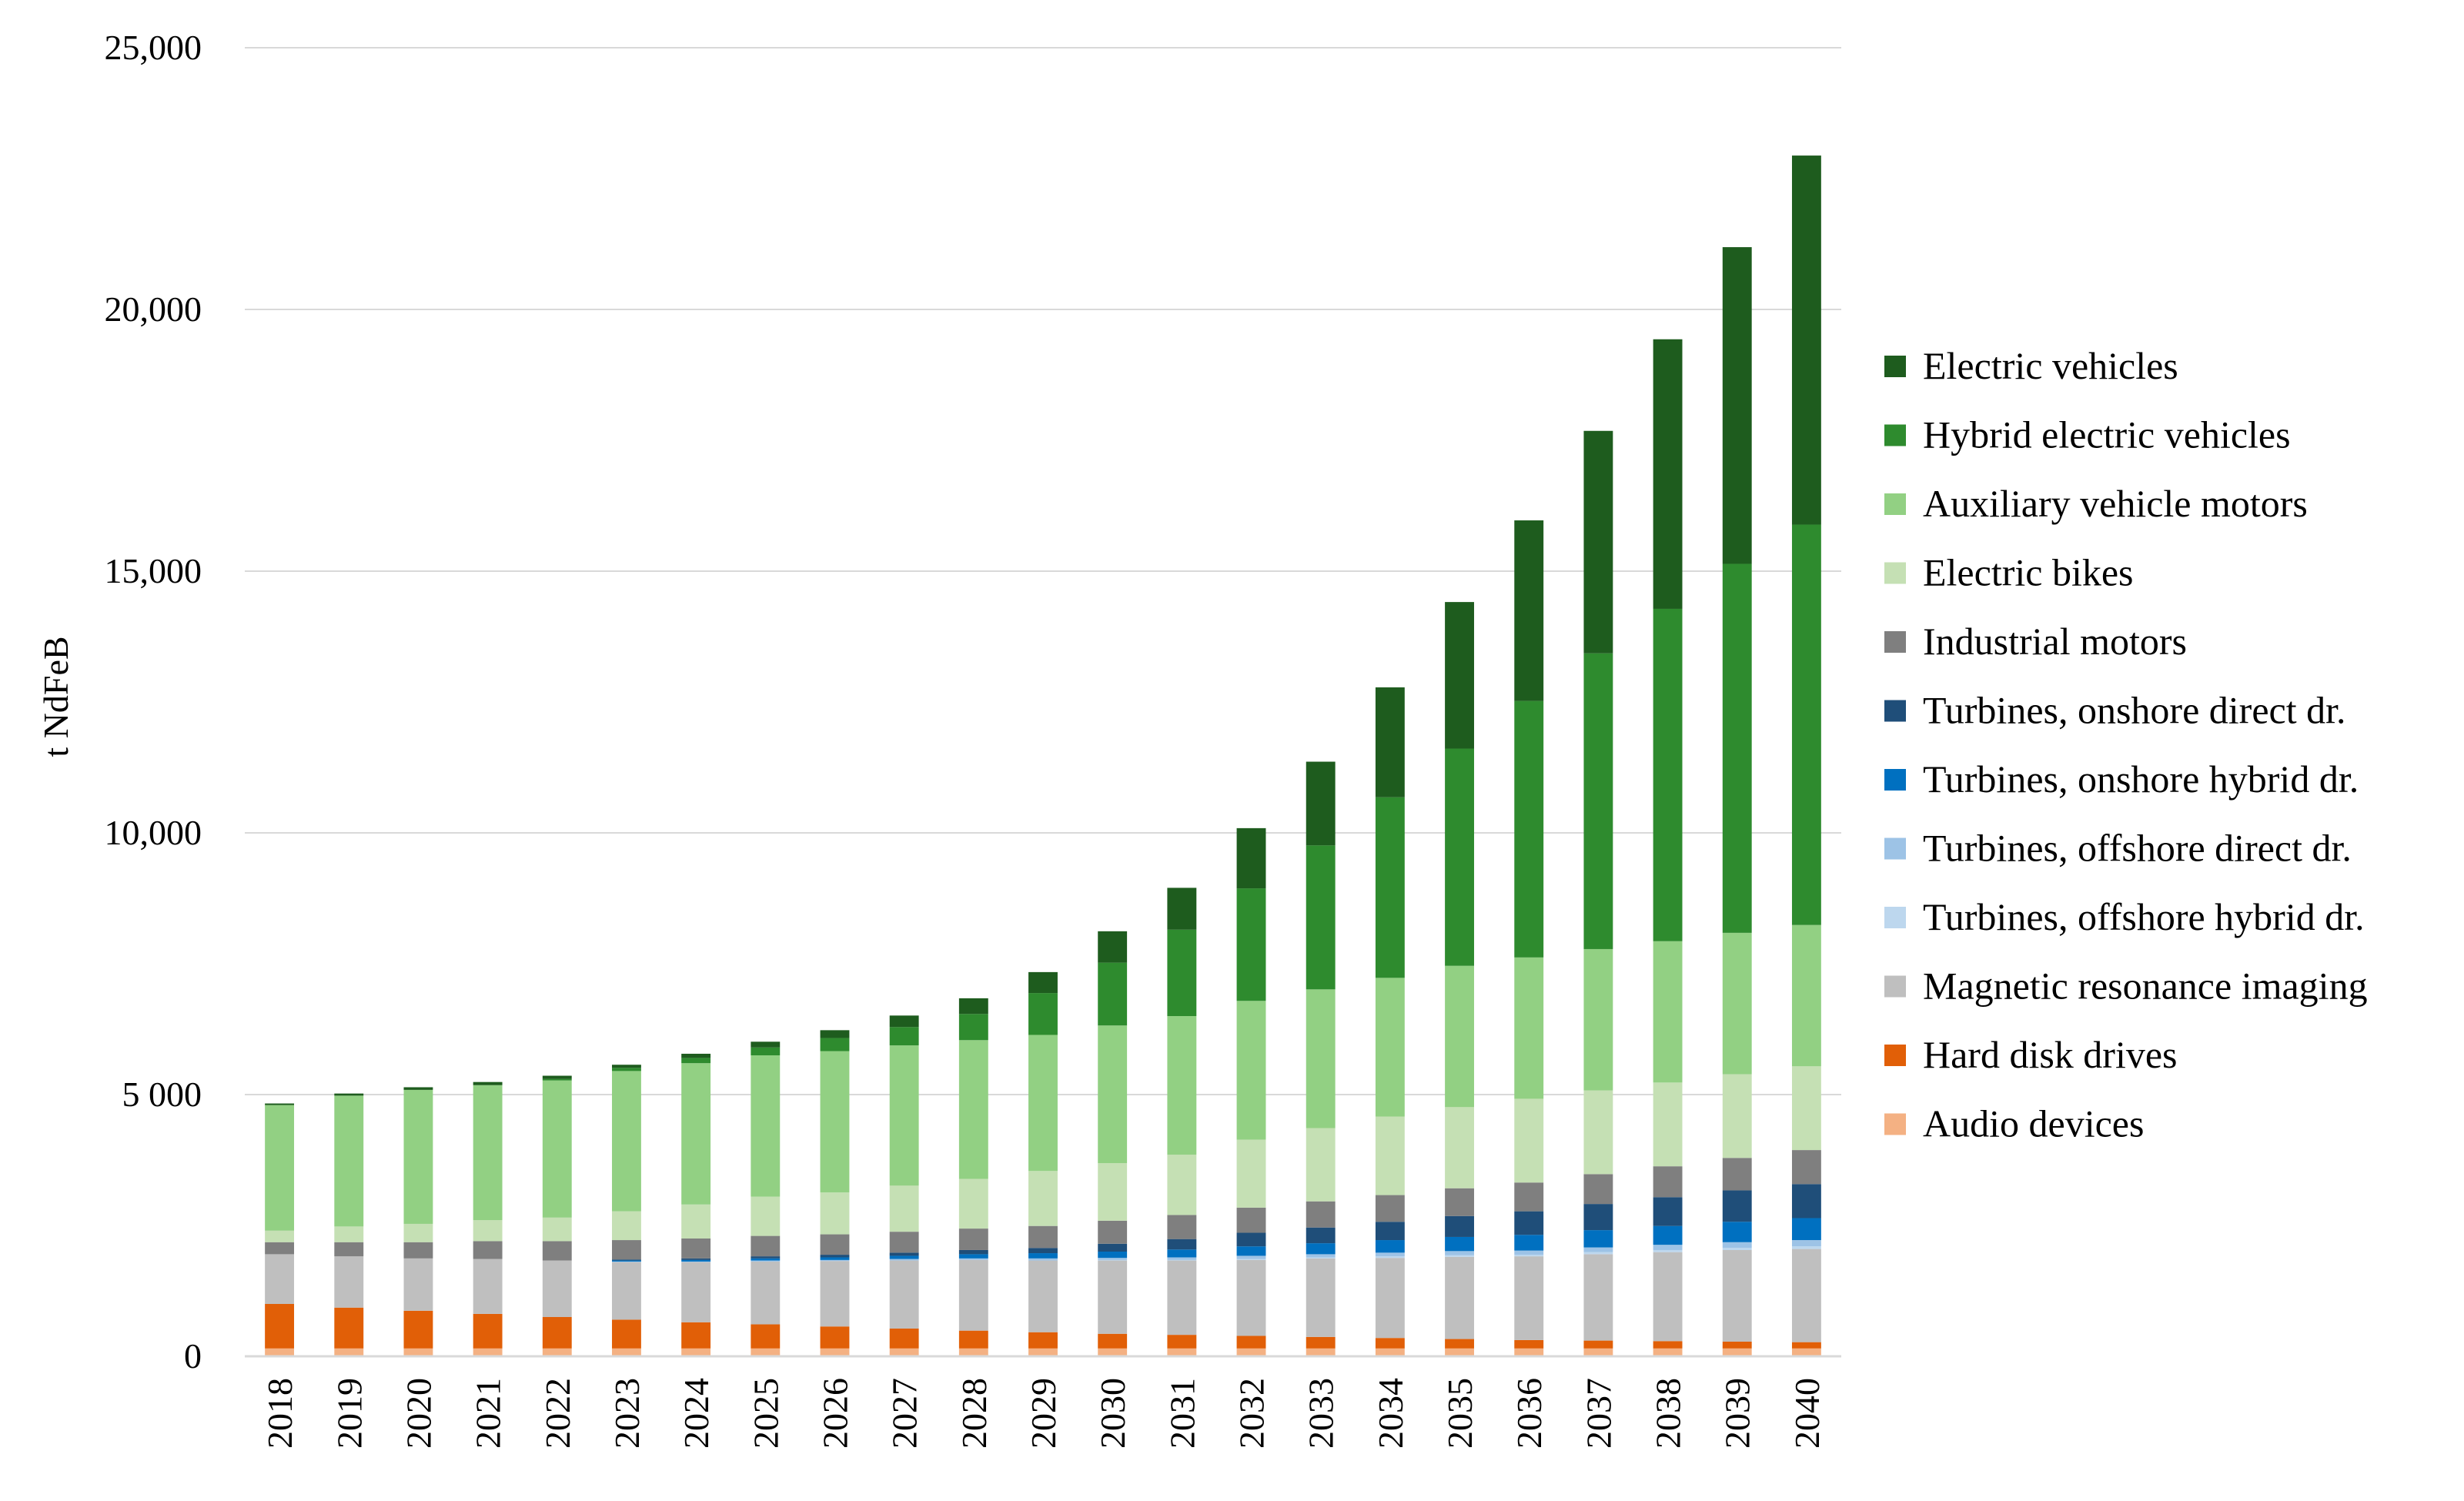  What do you see at coordinates (56, 696) in the screenshot?
I see `y-axis-title: t NdFeB` at bounding box center [56, 696].